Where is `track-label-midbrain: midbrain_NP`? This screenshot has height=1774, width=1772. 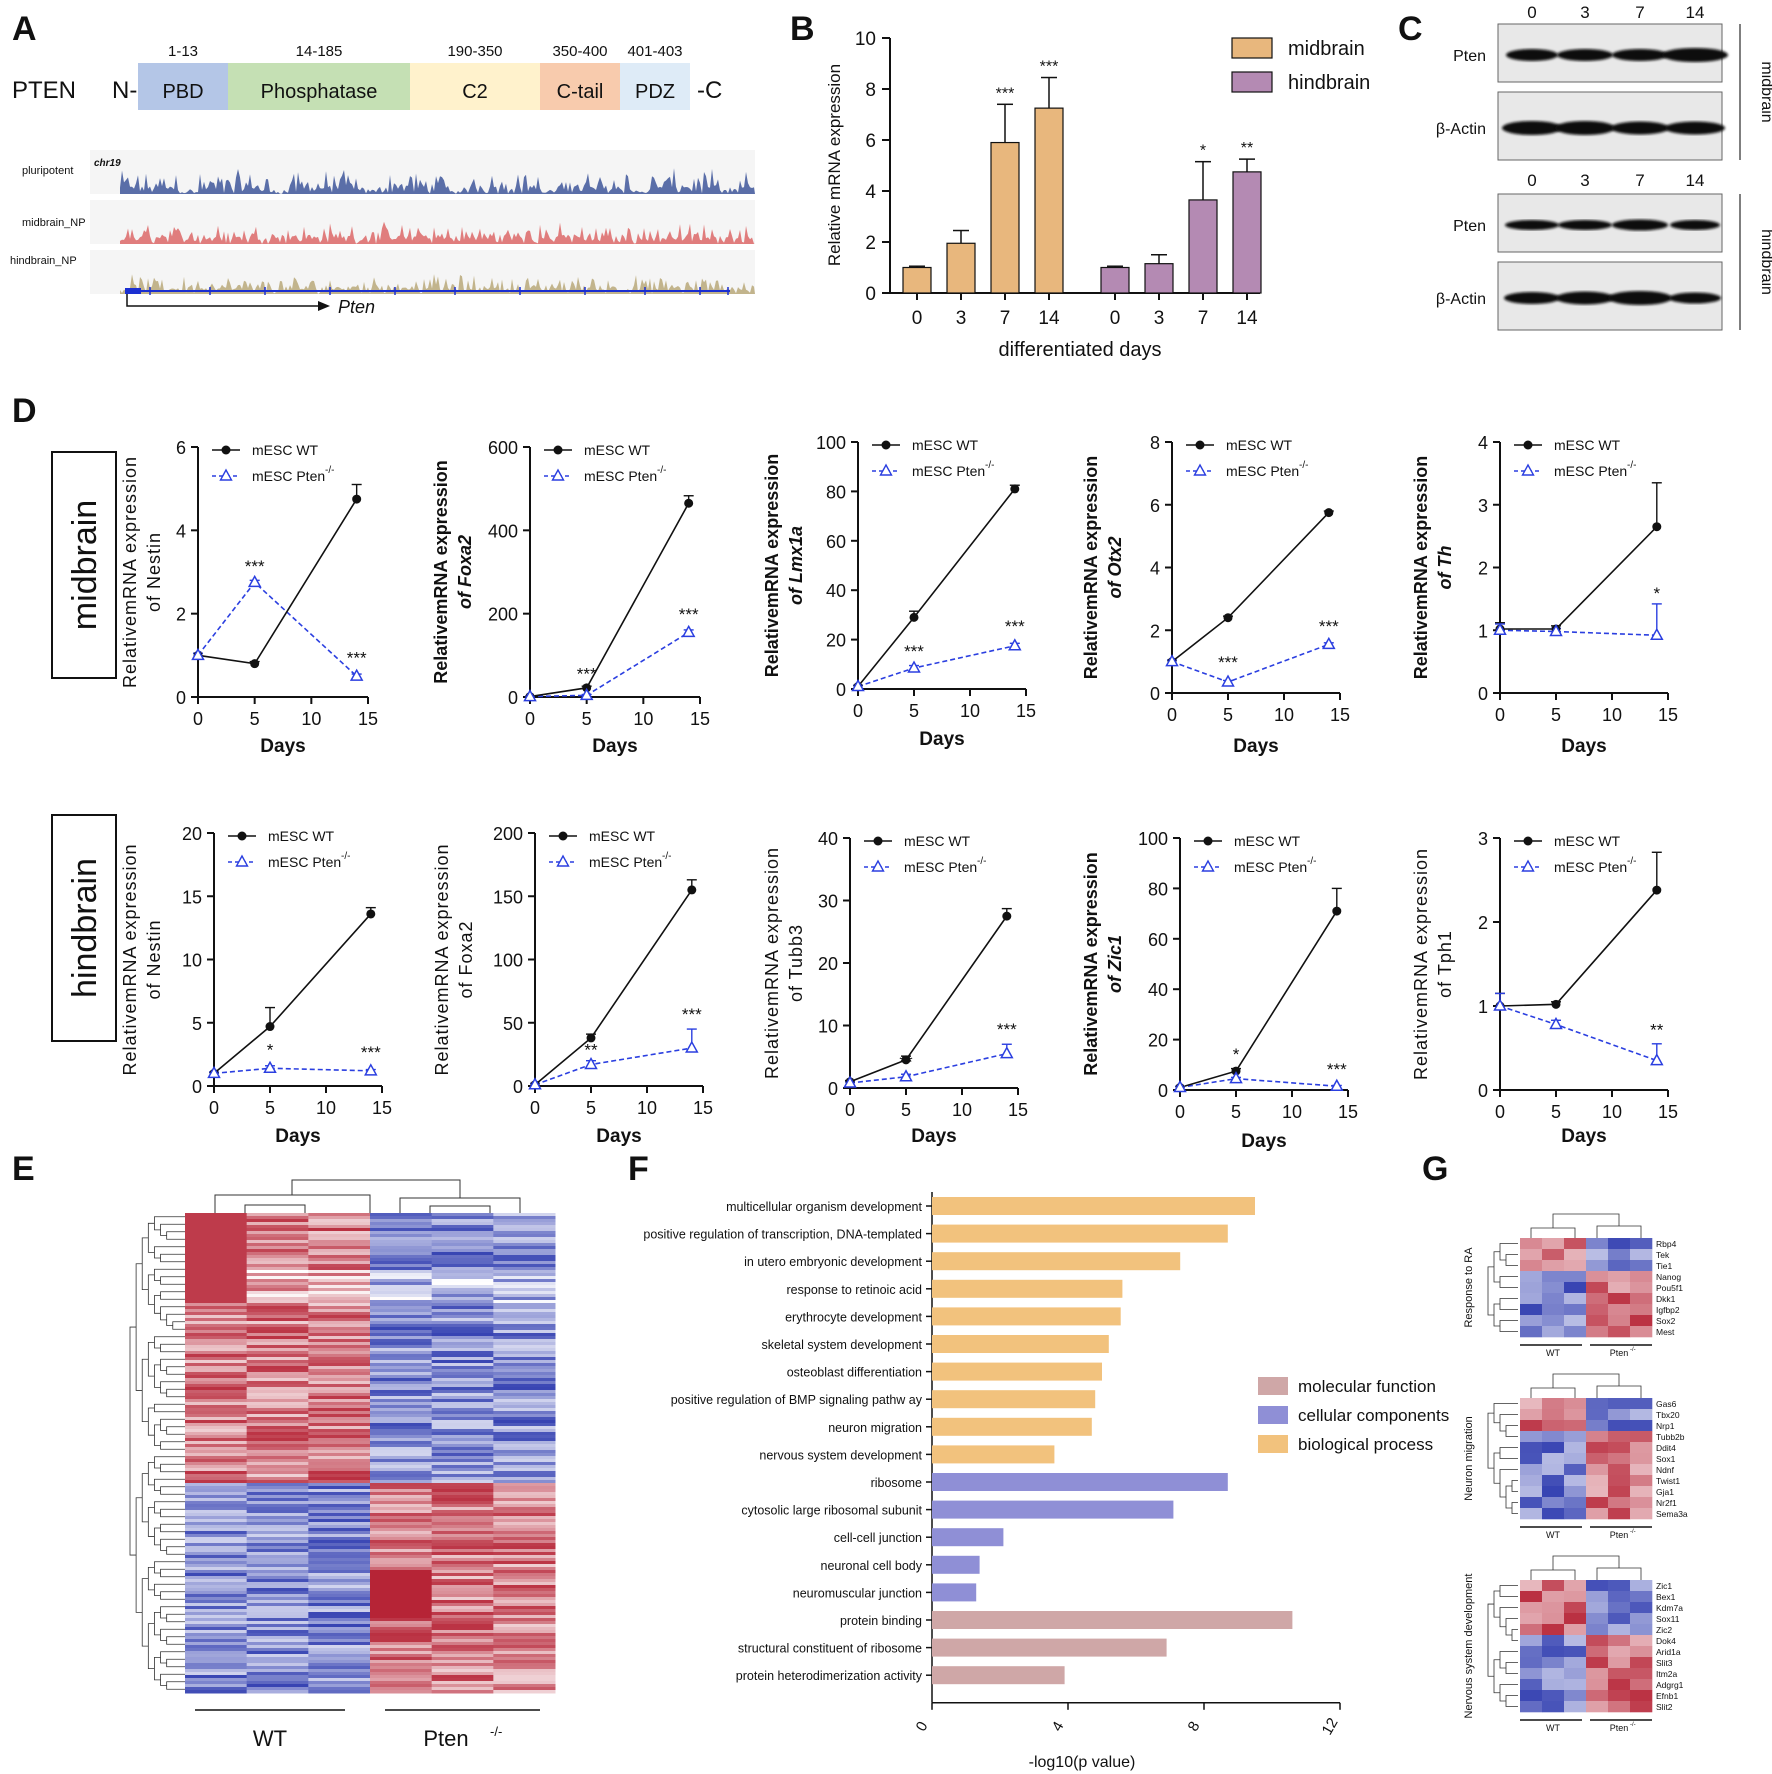
track-label-midbrain: midbrain_NP is located at coordinates (54, 223).